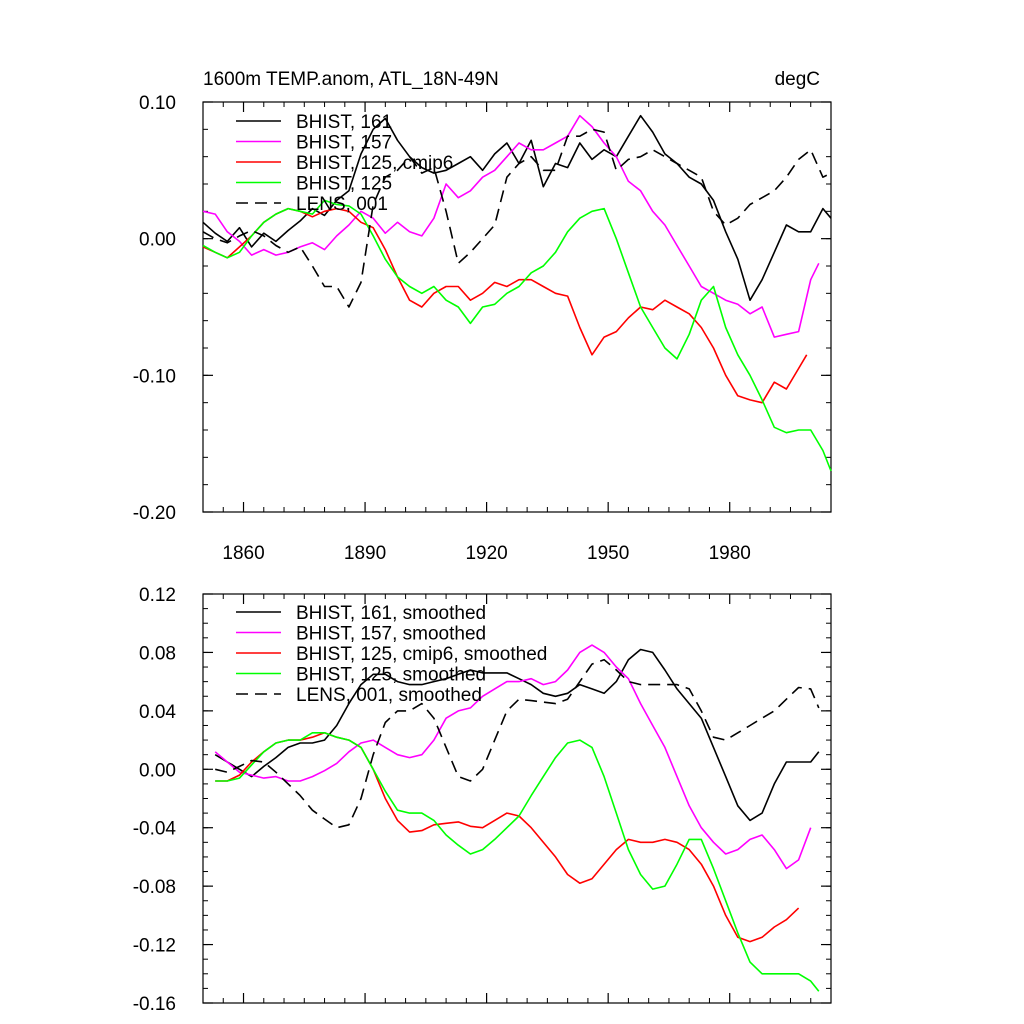  What do you see at coordinates (486, 553) in the screenshot?
I see `x-tick-label: 1920` at bounding box center [486, 553].